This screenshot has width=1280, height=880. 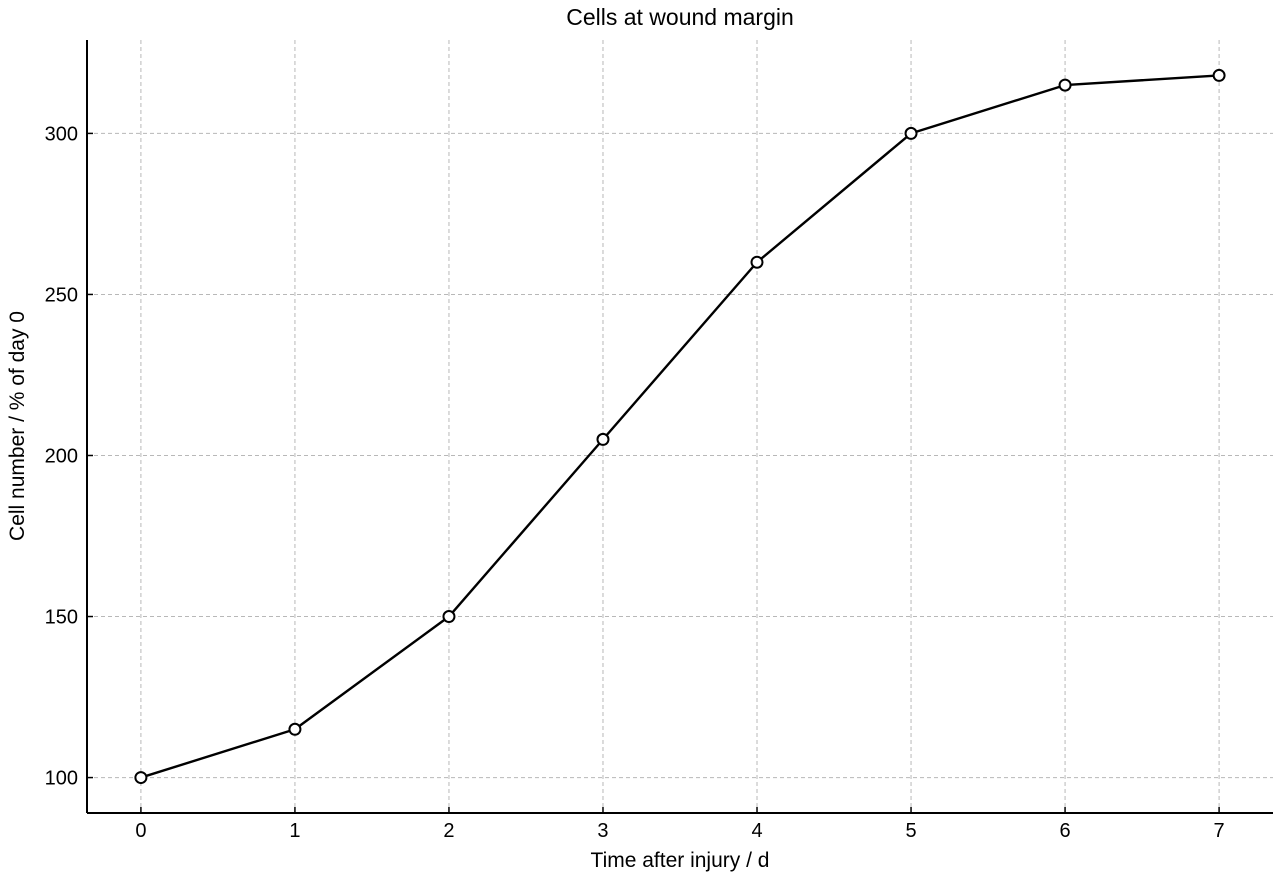 I want to click on x-tick-label: 4, so click(x=756, y=831).